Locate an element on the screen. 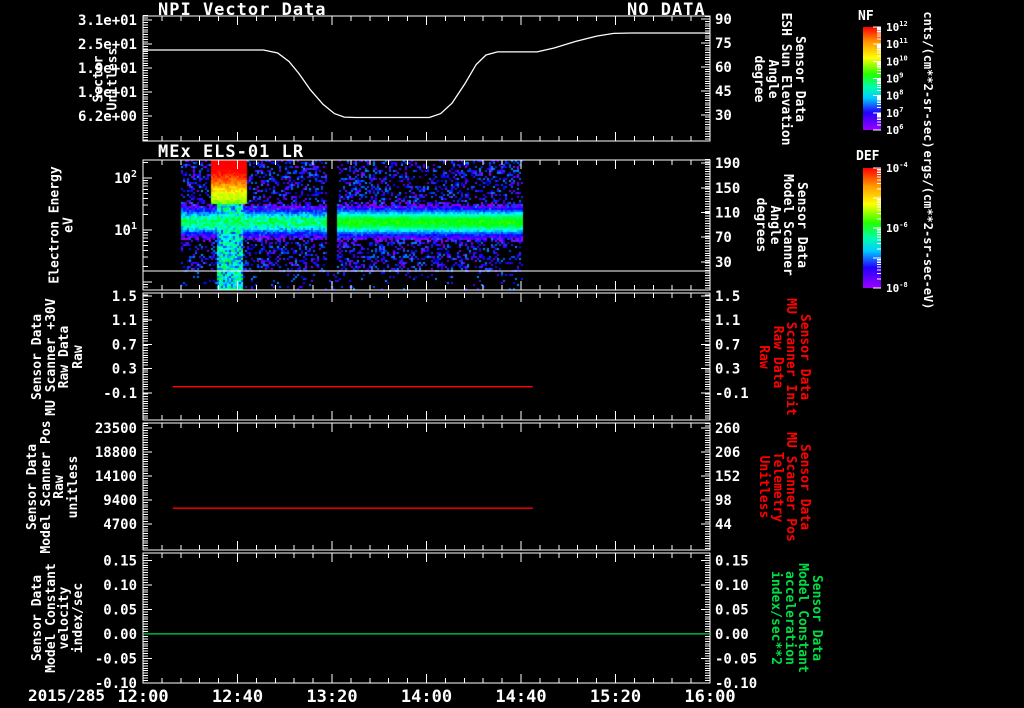  axis-label-line: Model Scanner is located at coordinates (788, 225).